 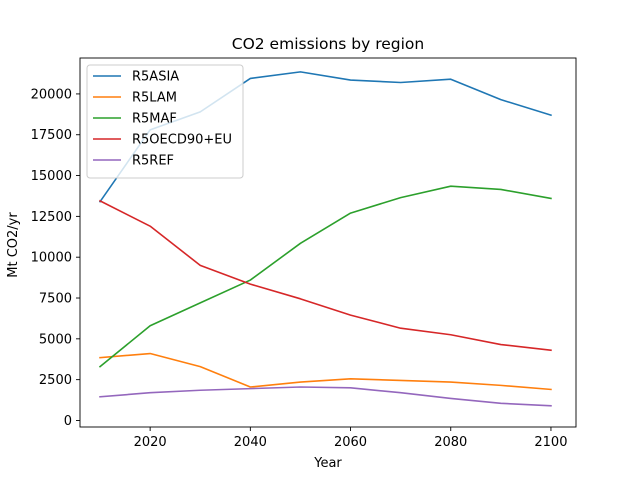 What do you see at coordinates (327, 463) in the screenshot?
I see `x-axis-label: Year` at bounding box center [327, 463].